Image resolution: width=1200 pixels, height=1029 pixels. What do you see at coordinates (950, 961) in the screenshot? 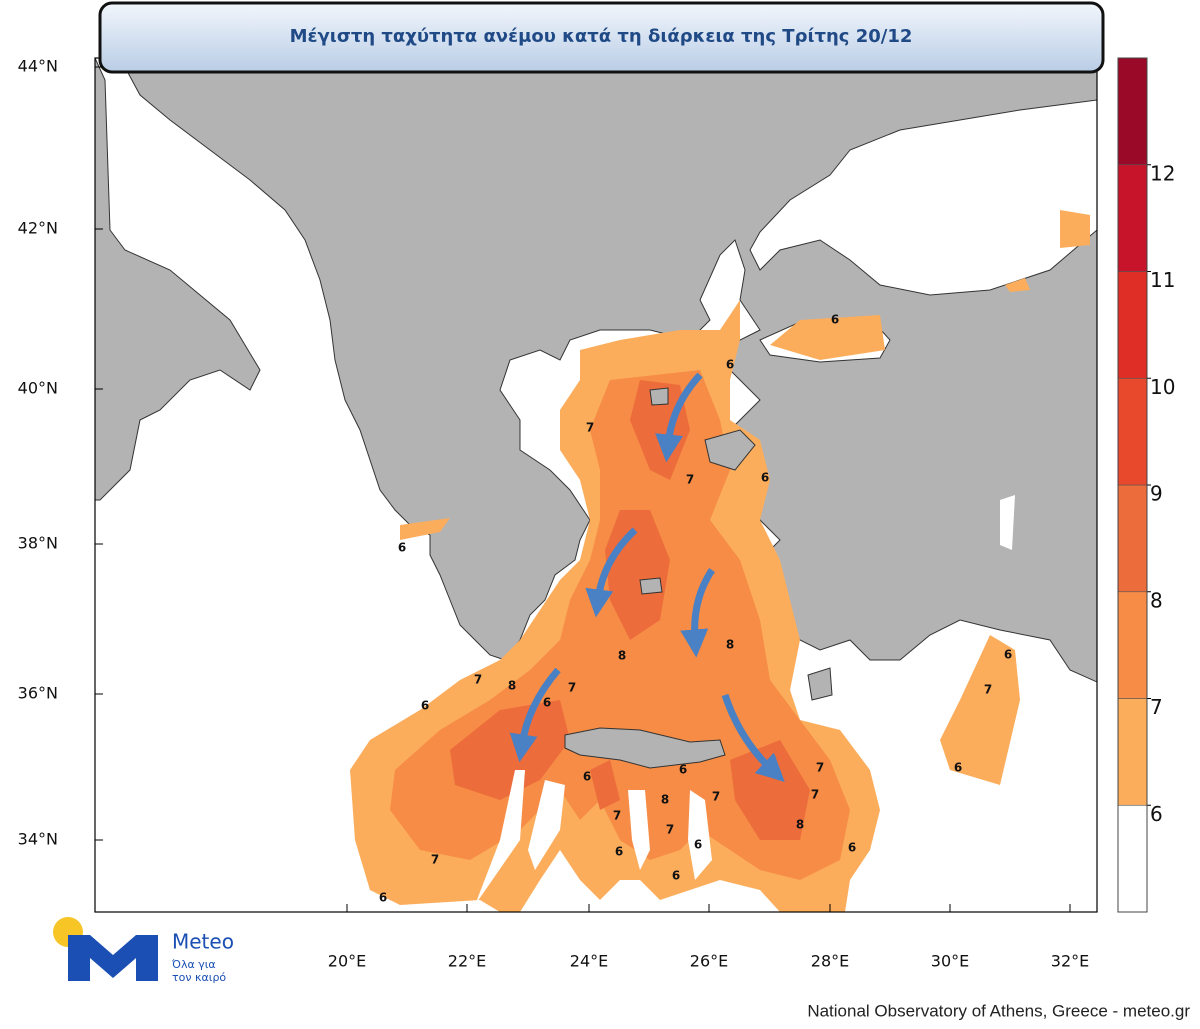
I see `lon-label: 30°E` at bounding box center [950, 961].